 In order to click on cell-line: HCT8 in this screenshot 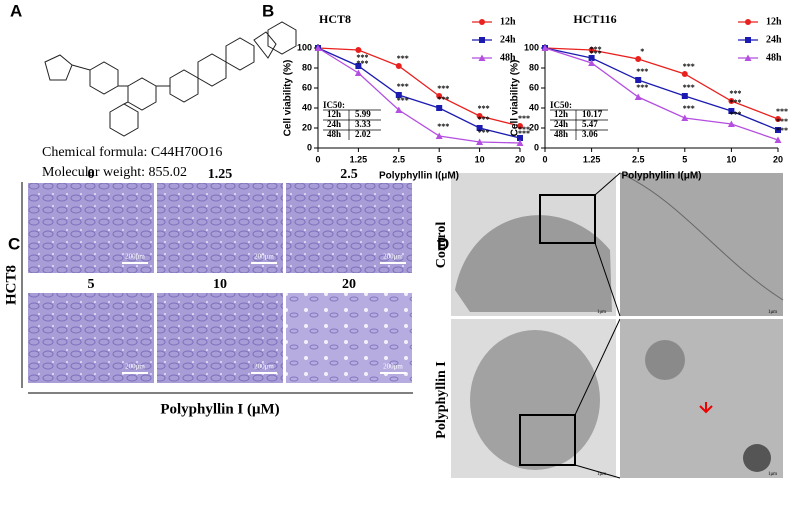, I will do `click(11, 285)`.